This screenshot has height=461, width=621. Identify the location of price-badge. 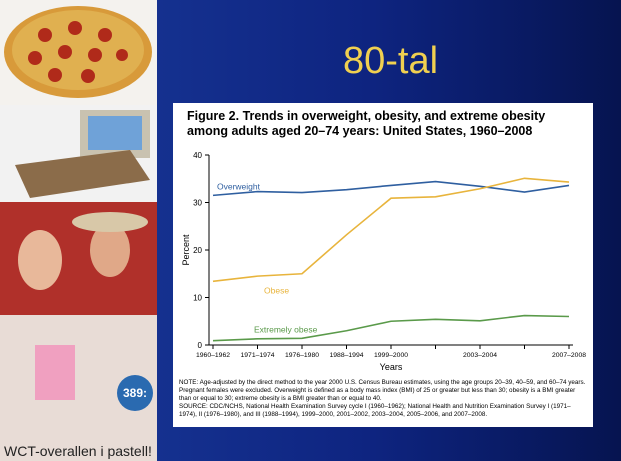
(135, 393).